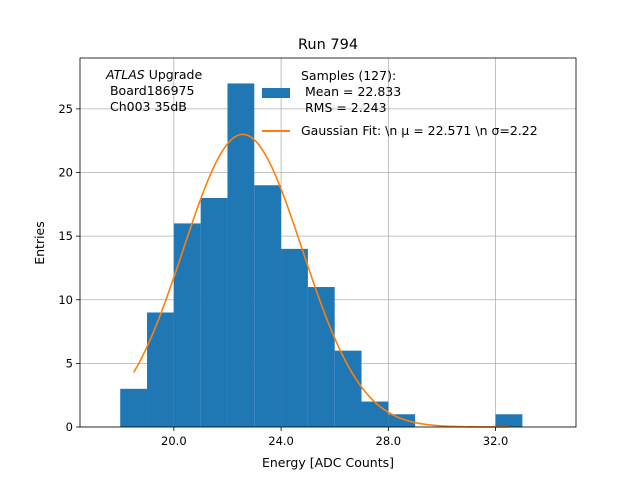 This screenshot has width=640, height=480. I want to click on y-tick-label: 5, so click(69, 363).